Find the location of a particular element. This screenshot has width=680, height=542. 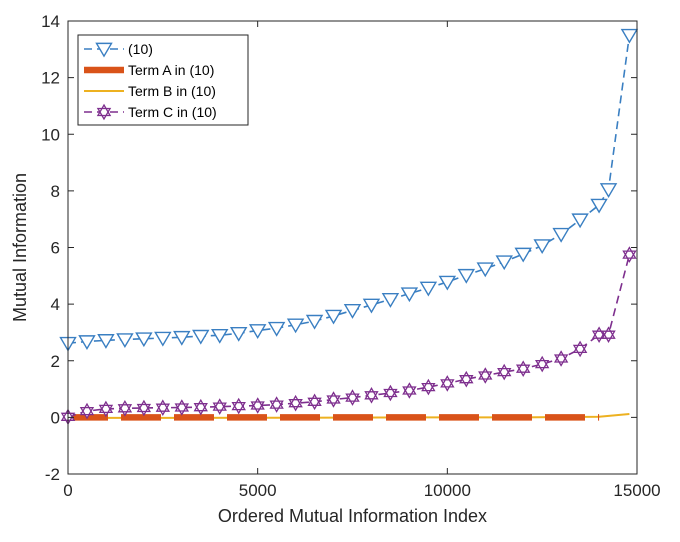

y-tick-label: 14 is located at coordinates (50, 21).